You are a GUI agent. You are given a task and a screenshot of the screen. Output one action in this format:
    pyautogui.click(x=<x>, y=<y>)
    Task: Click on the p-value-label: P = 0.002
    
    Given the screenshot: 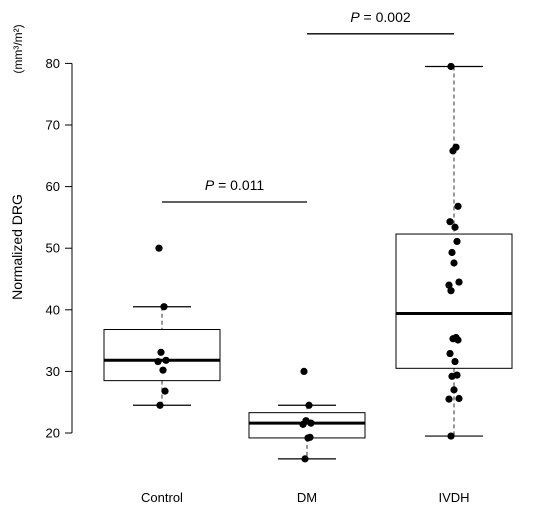 What is the action you would take?
    pyautogui.click(x=380, y=17)
    